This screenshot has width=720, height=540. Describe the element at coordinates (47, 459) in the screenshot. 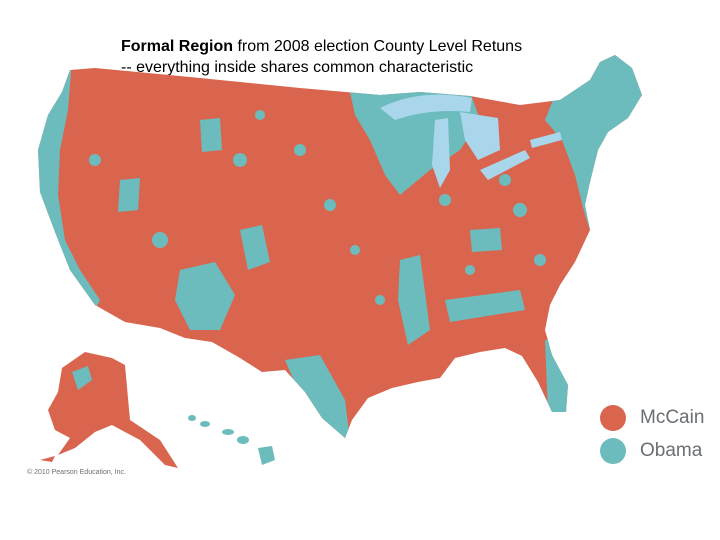

I see `aleutian-islands` at that location.